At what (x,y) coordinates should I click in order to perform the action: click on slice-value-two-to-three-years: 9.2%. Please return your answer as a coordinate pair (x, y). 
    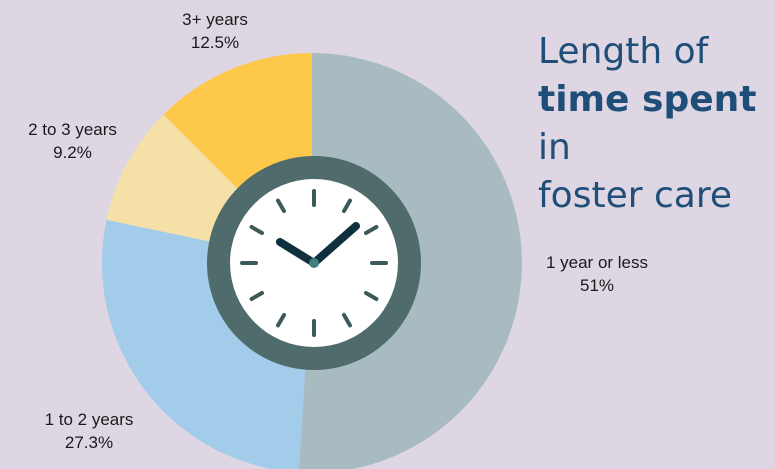
    Looking at the image, I should click on (72, 152).